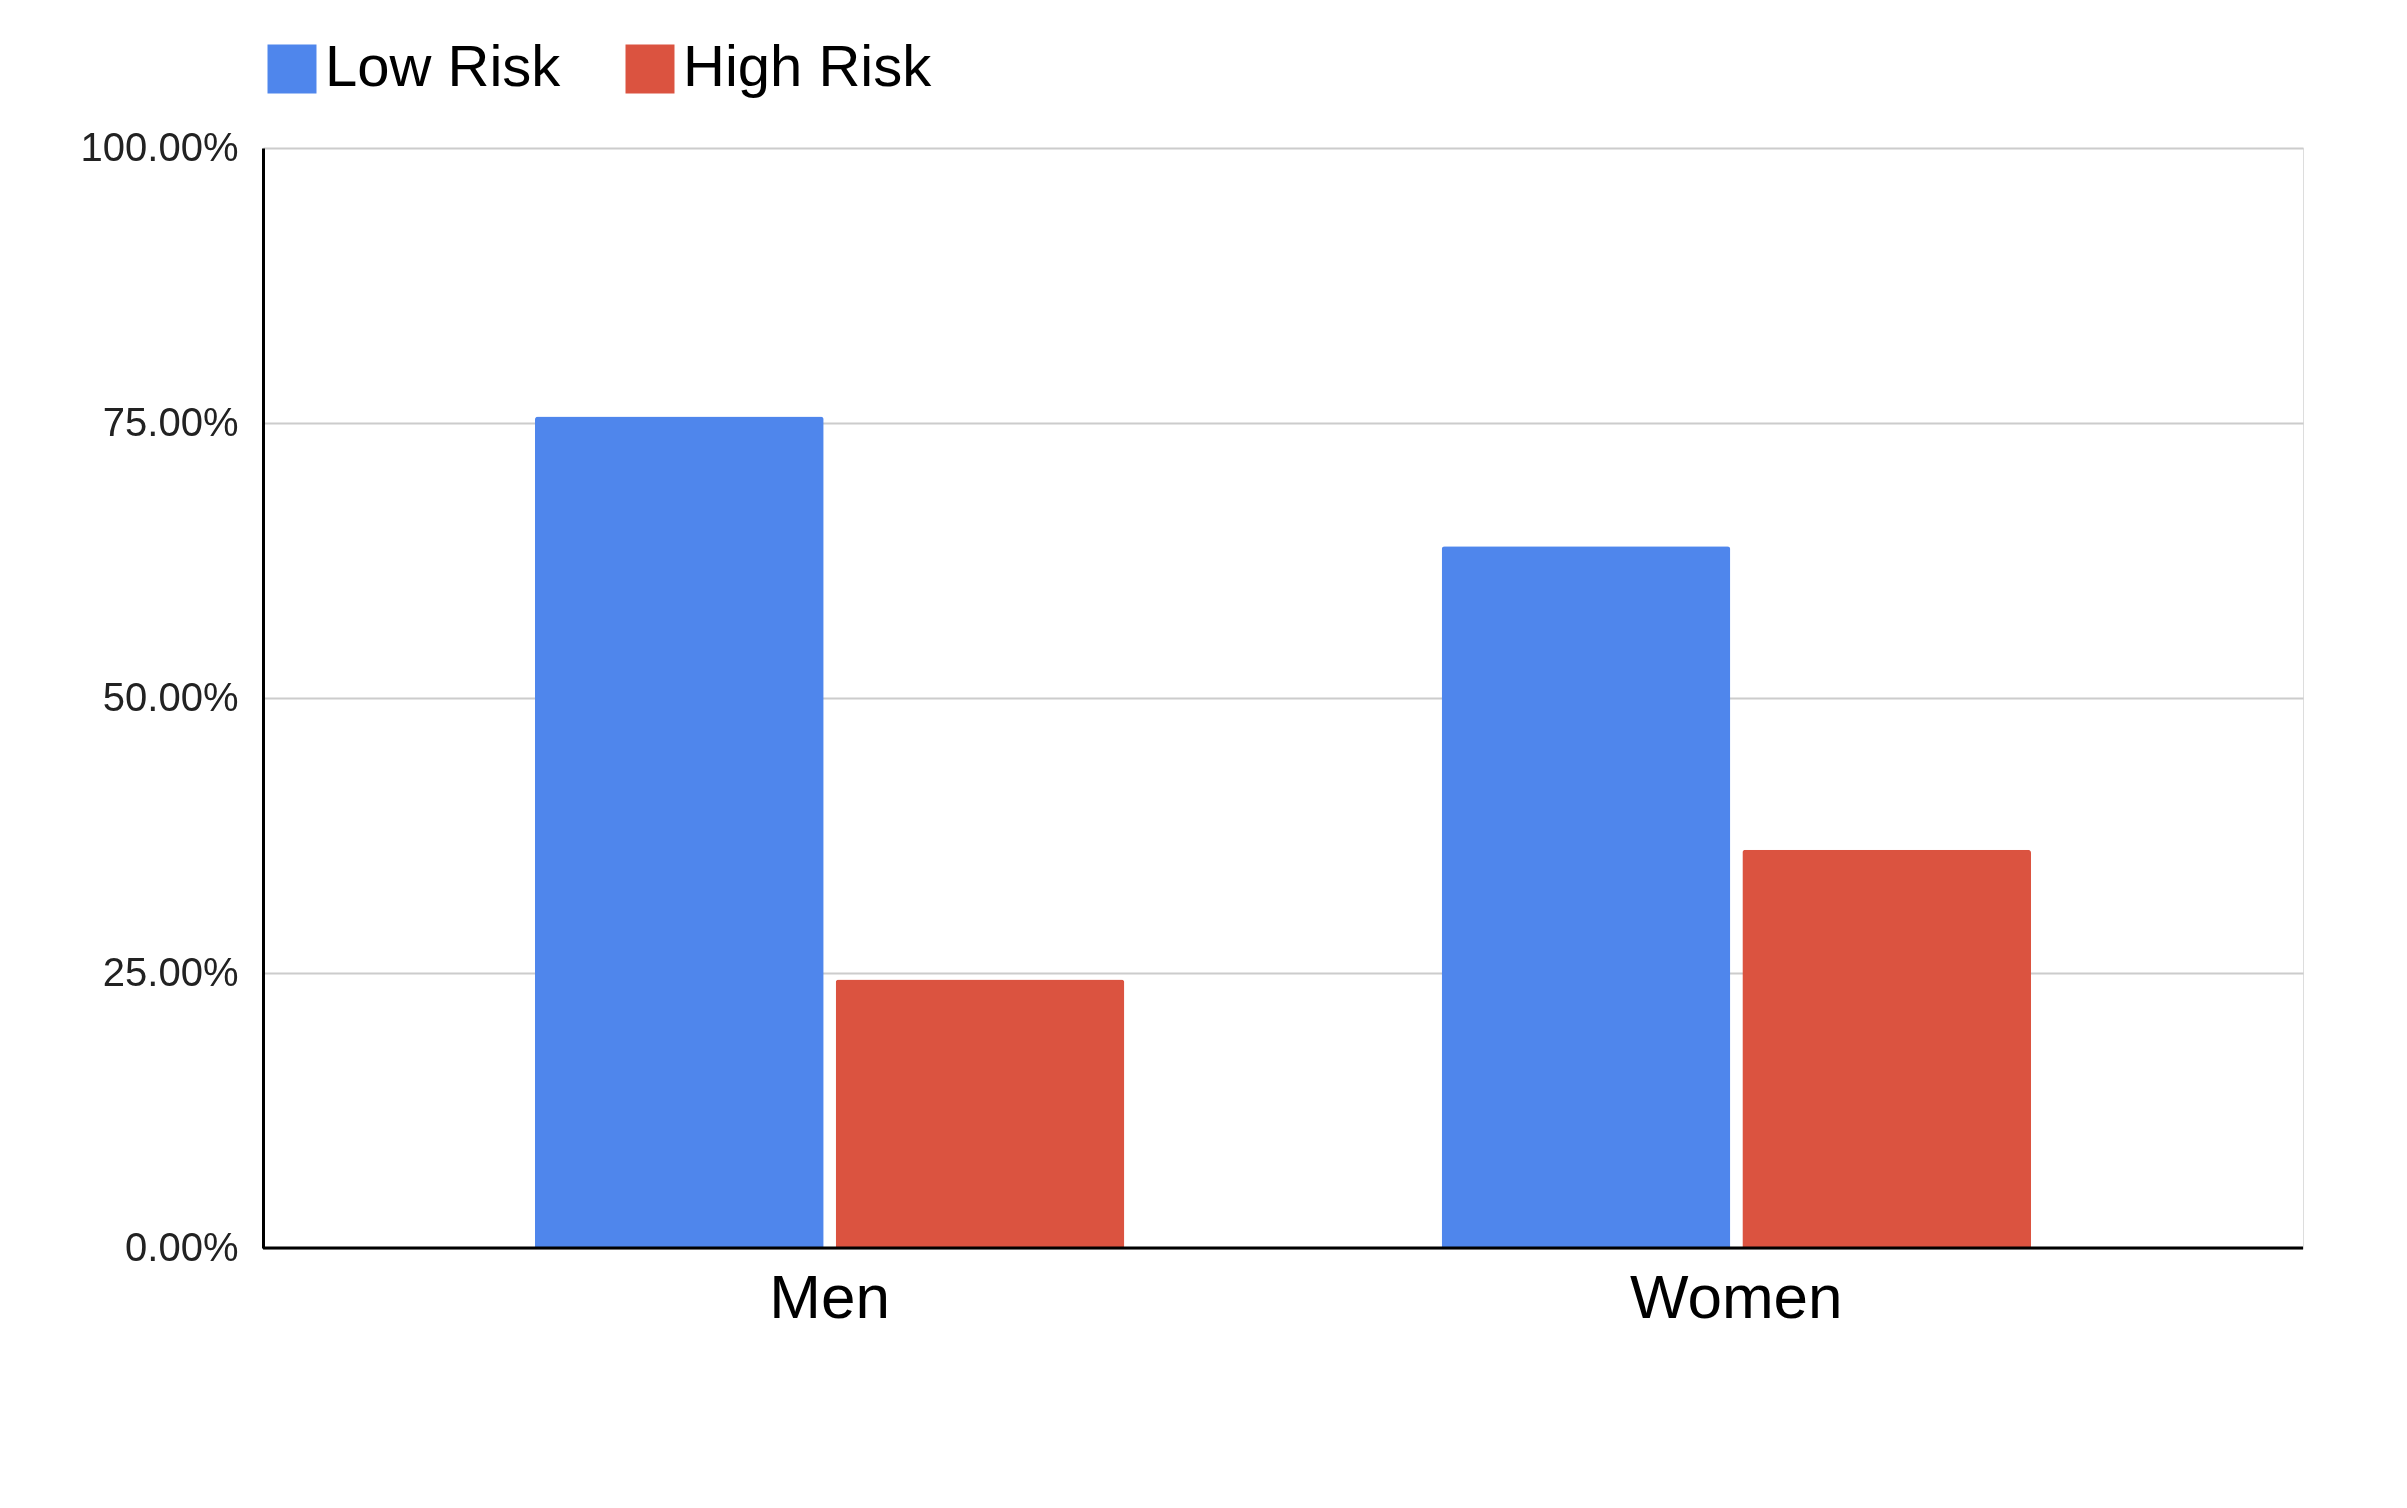  What do you see at coordinates (443, 65) in the screenshot?
I see `legend-label: Low Risk` at bounding box center [443, 65].